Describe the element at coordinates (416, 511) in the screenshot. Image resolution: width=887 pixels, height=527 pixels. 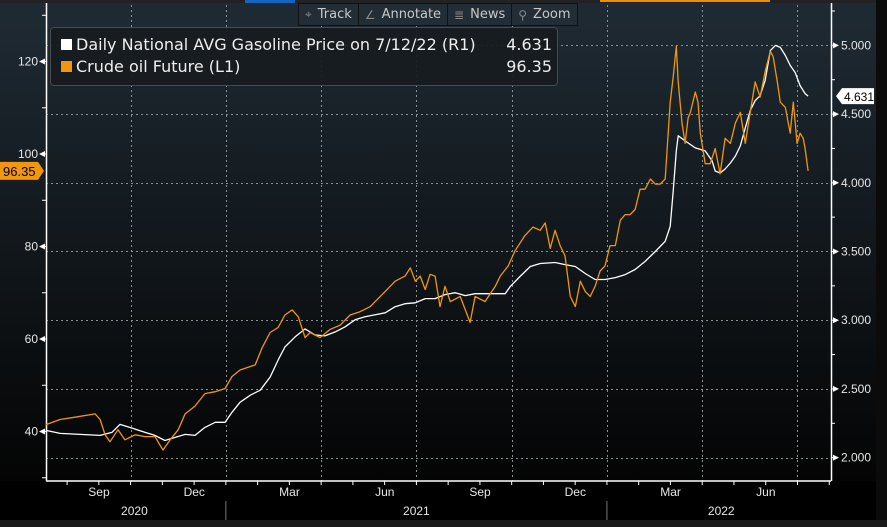
I see `x-year-label: 2021` at that location.